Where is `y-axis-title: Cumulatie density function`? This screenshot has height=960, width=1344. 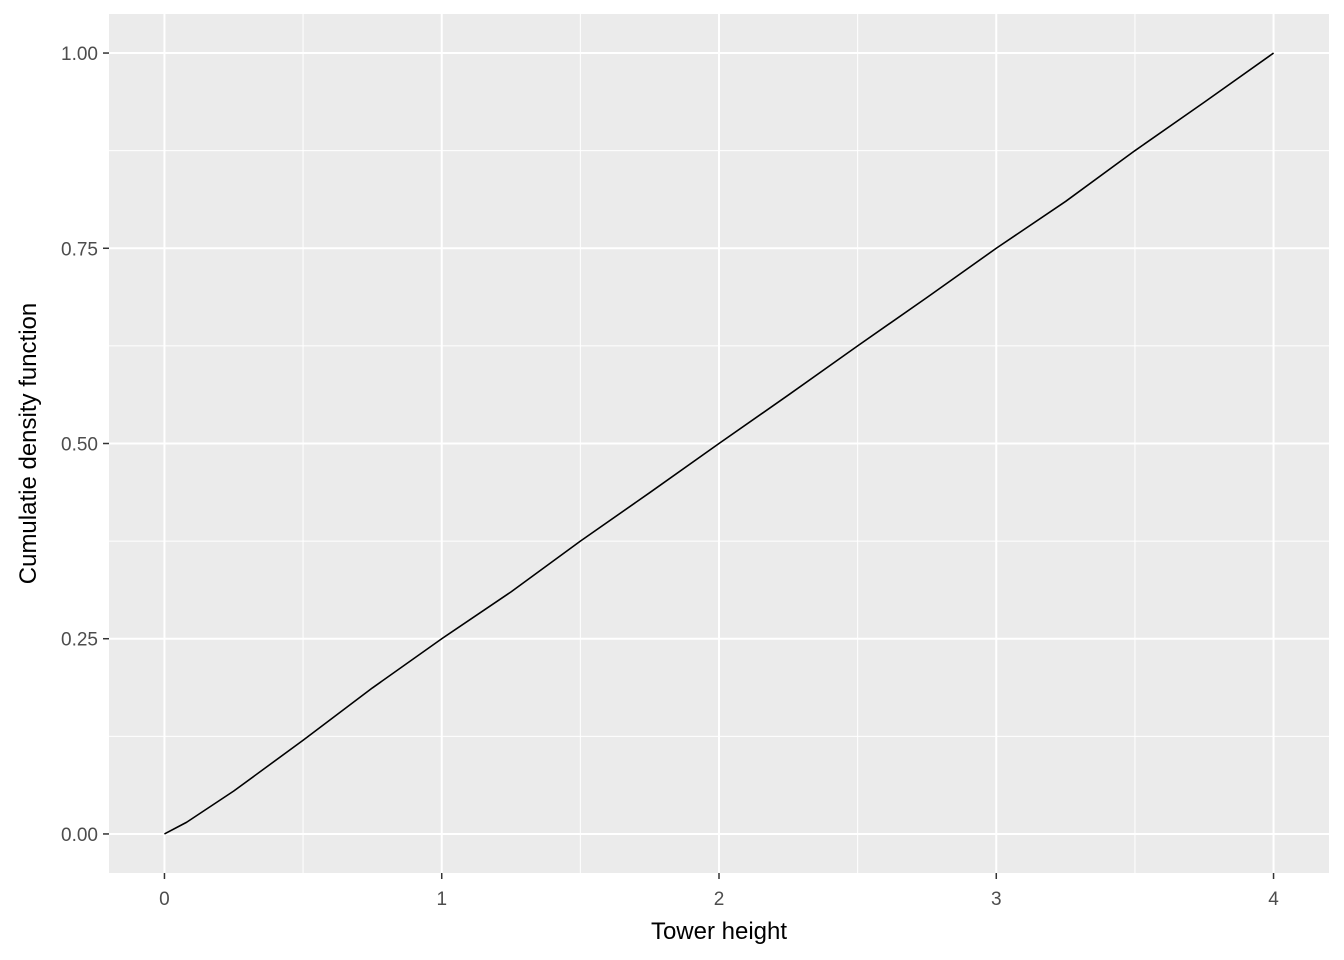 y-axis-title: Cumulatie density function is located at coordinates (28, 443).